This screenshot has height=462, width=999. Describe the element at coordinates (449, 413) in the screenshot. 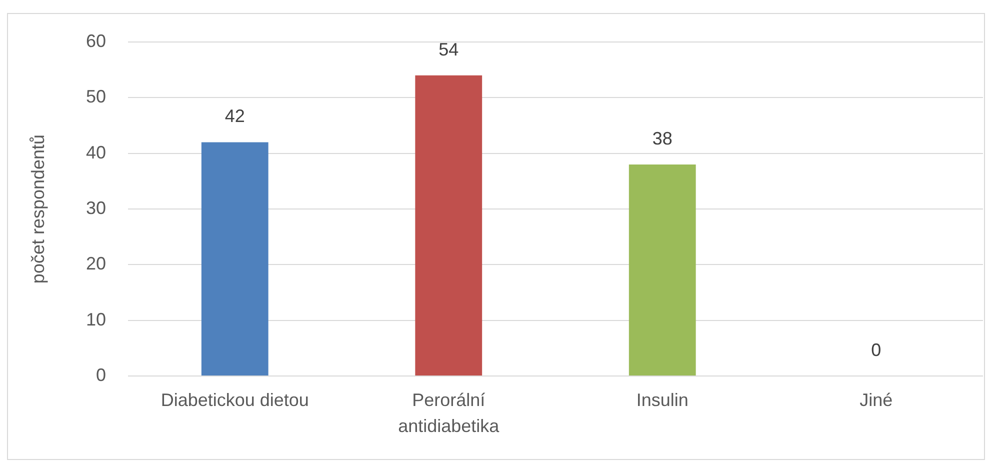

I see `x-tick-label: Perorální antidiabetika` at that location.